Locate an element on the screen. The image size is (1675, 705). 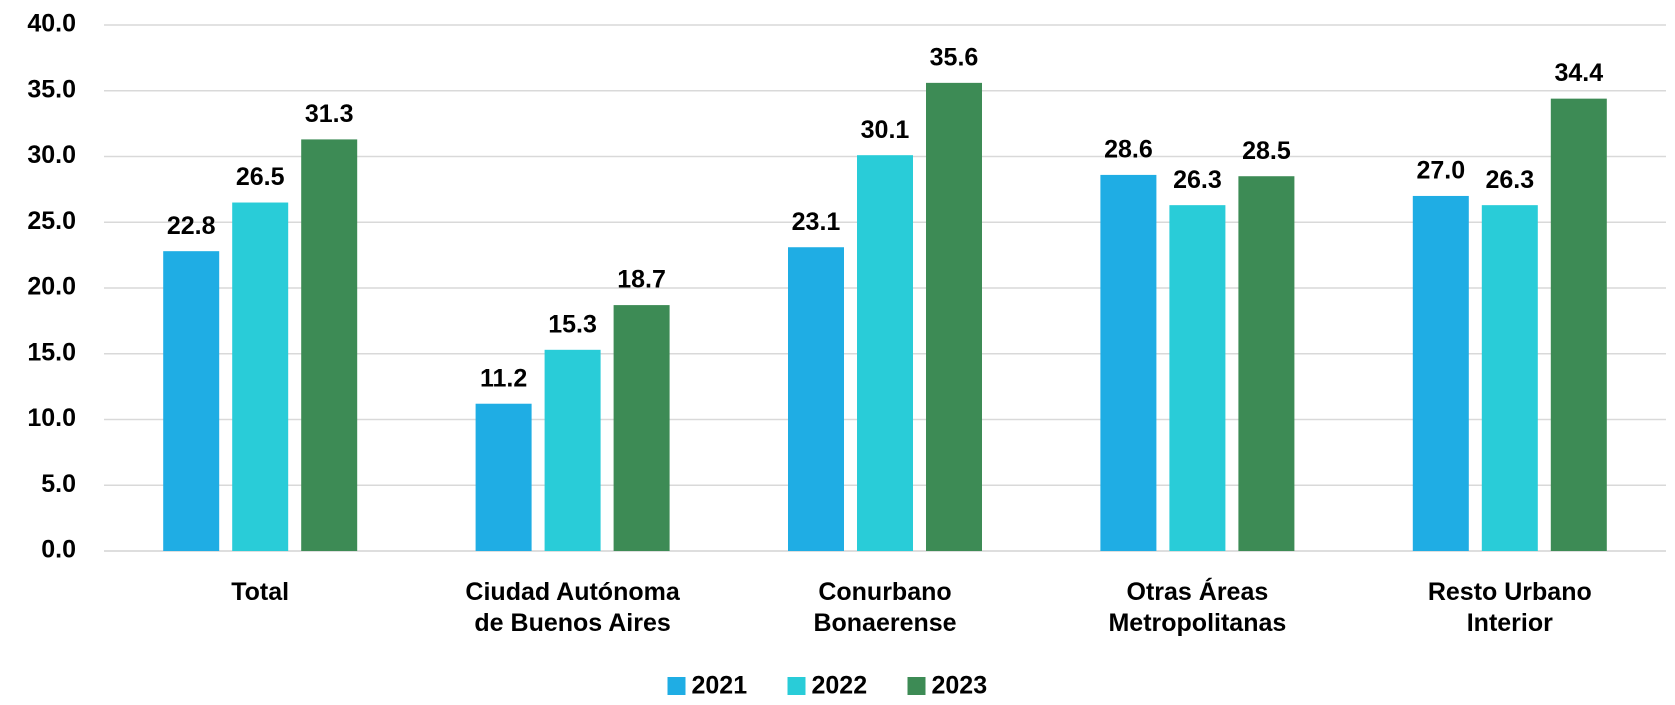
data-label: 28.5 is located at coordinates (1266, 151).